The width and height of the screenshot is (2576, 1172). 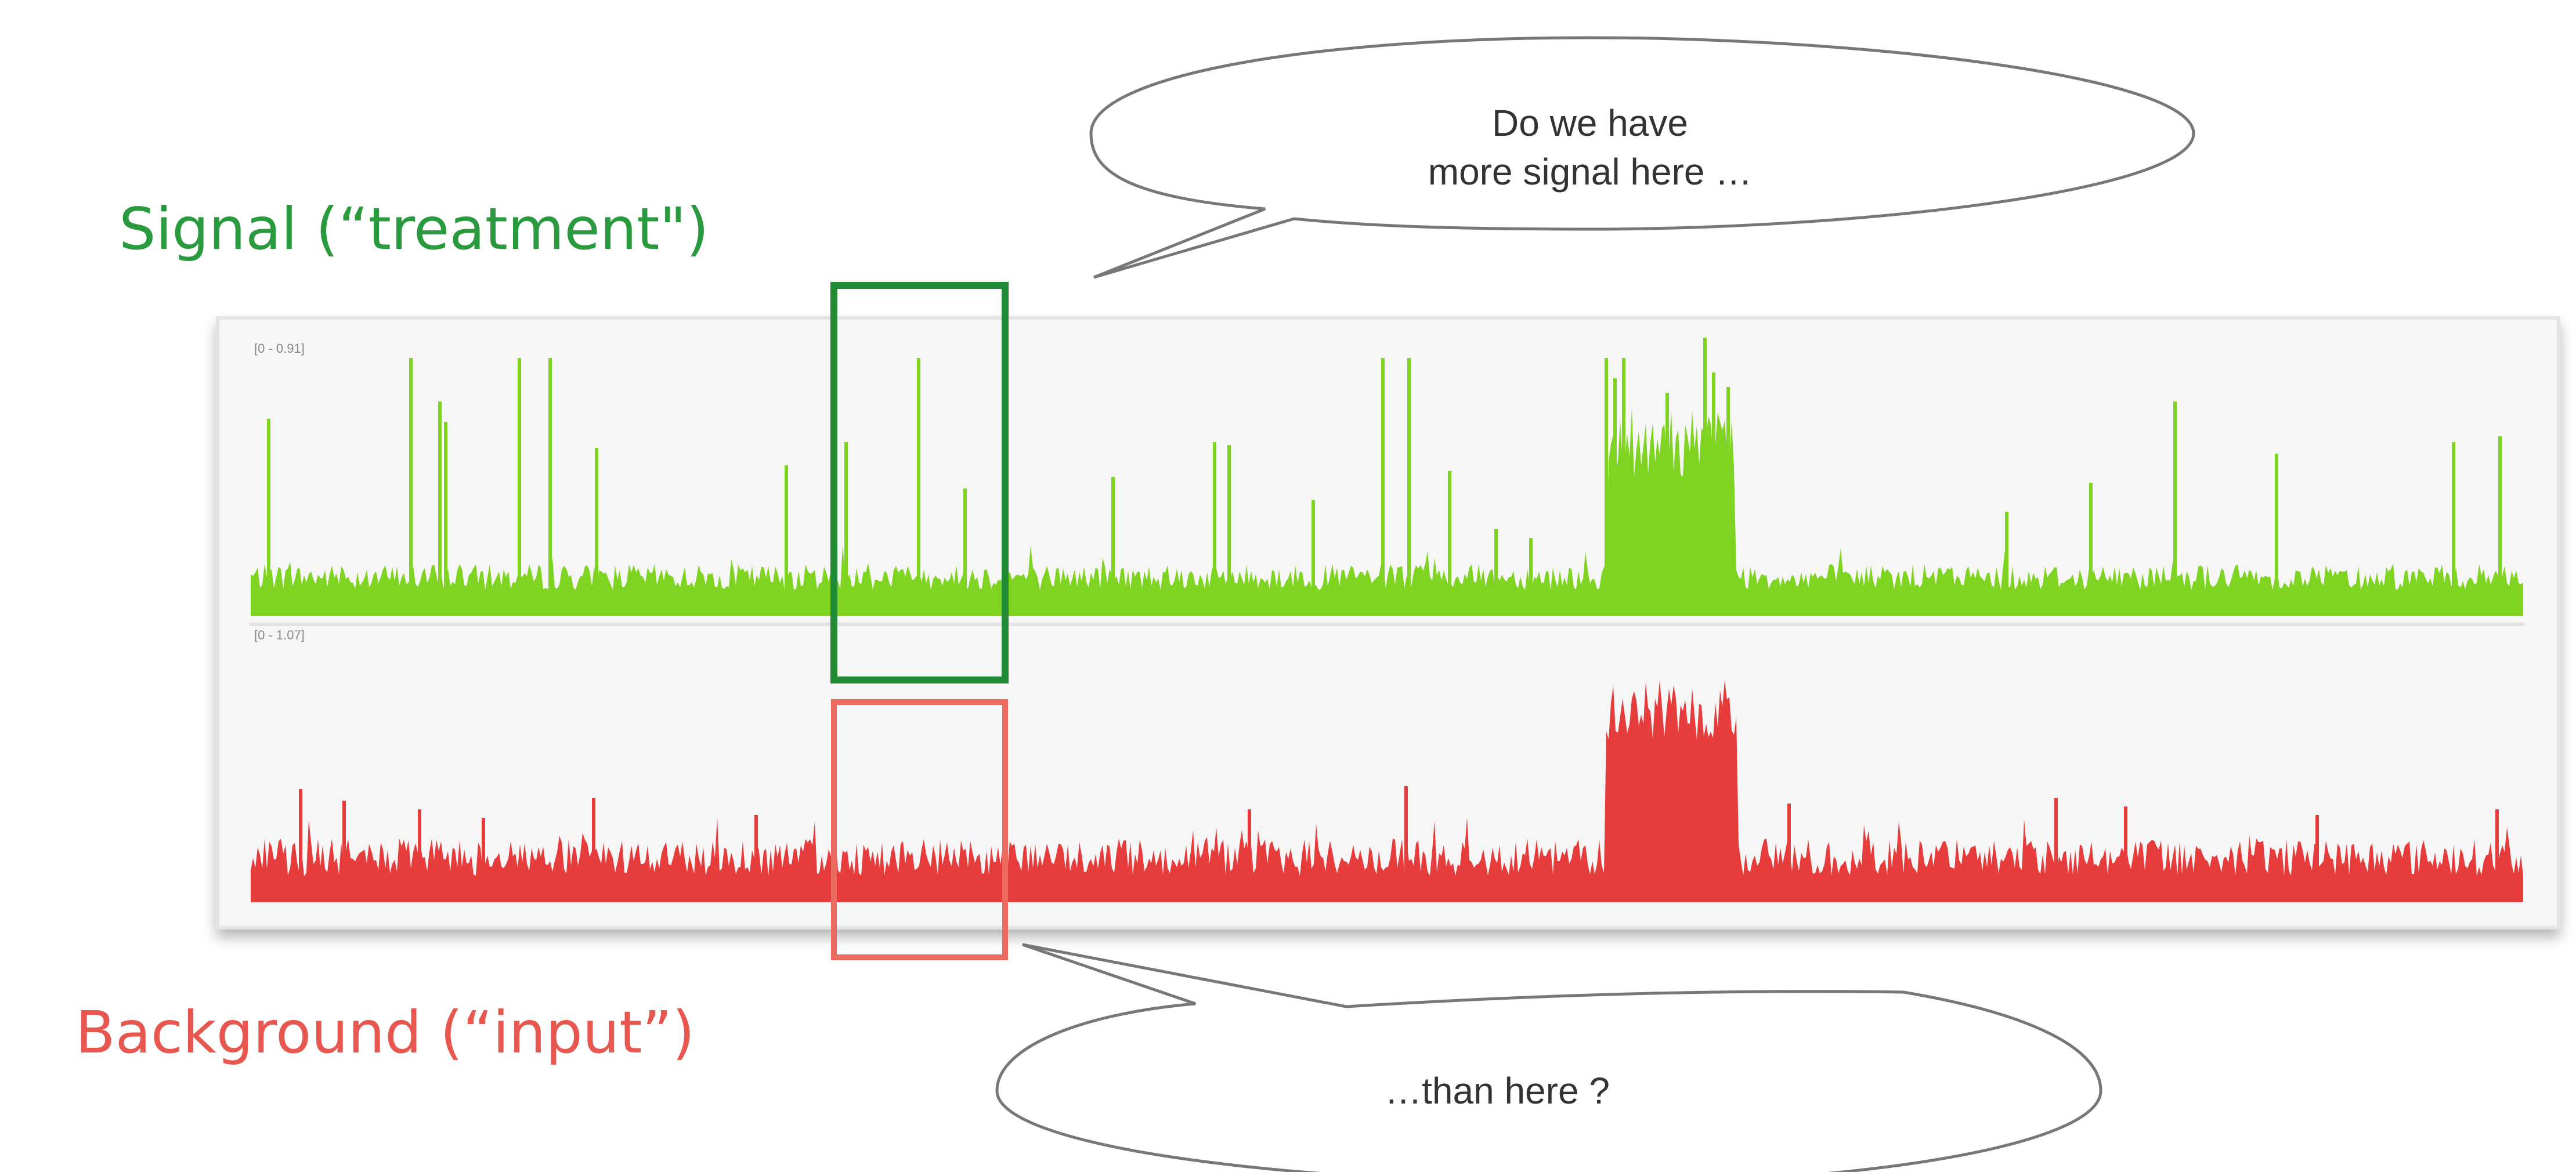 What do you see at coordinates (414, 229) in the screenshot?
I see `signal-title: Signal (“treatment")` at bounding box center [414, 229].